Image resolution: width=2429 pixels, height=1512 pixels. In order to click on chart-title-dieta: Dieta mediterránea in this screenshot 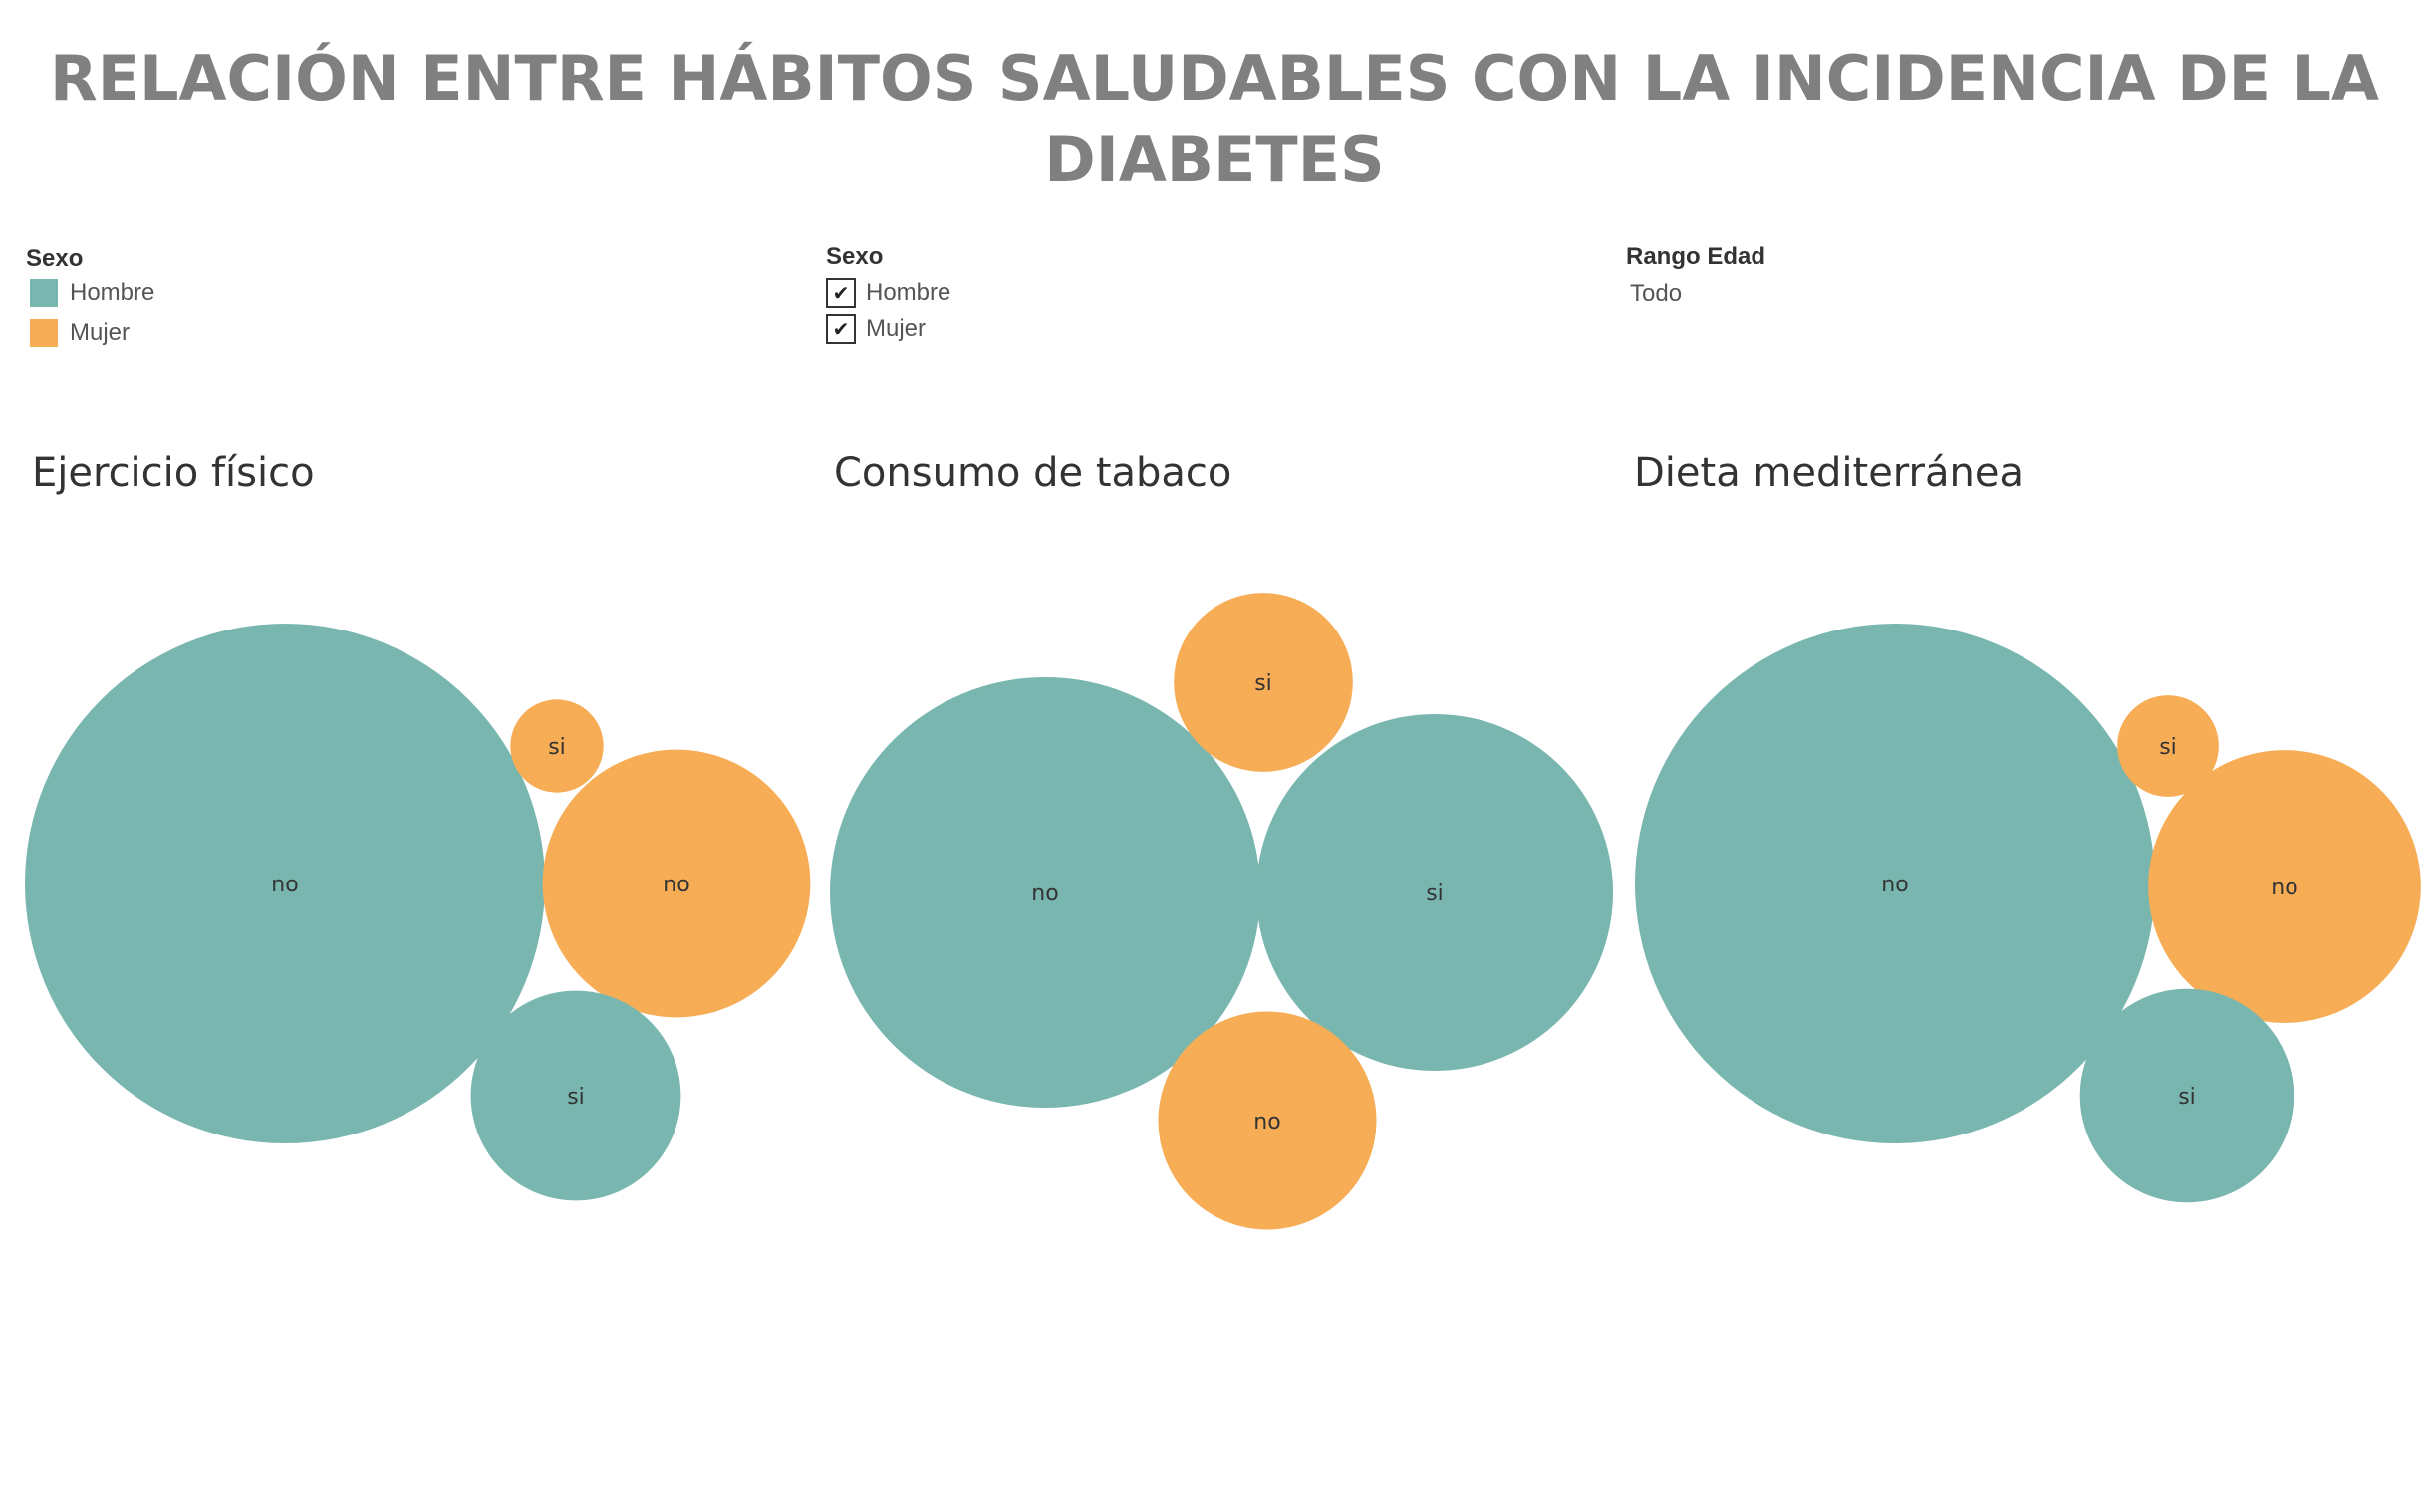, I will do `click(1829, 473)`.